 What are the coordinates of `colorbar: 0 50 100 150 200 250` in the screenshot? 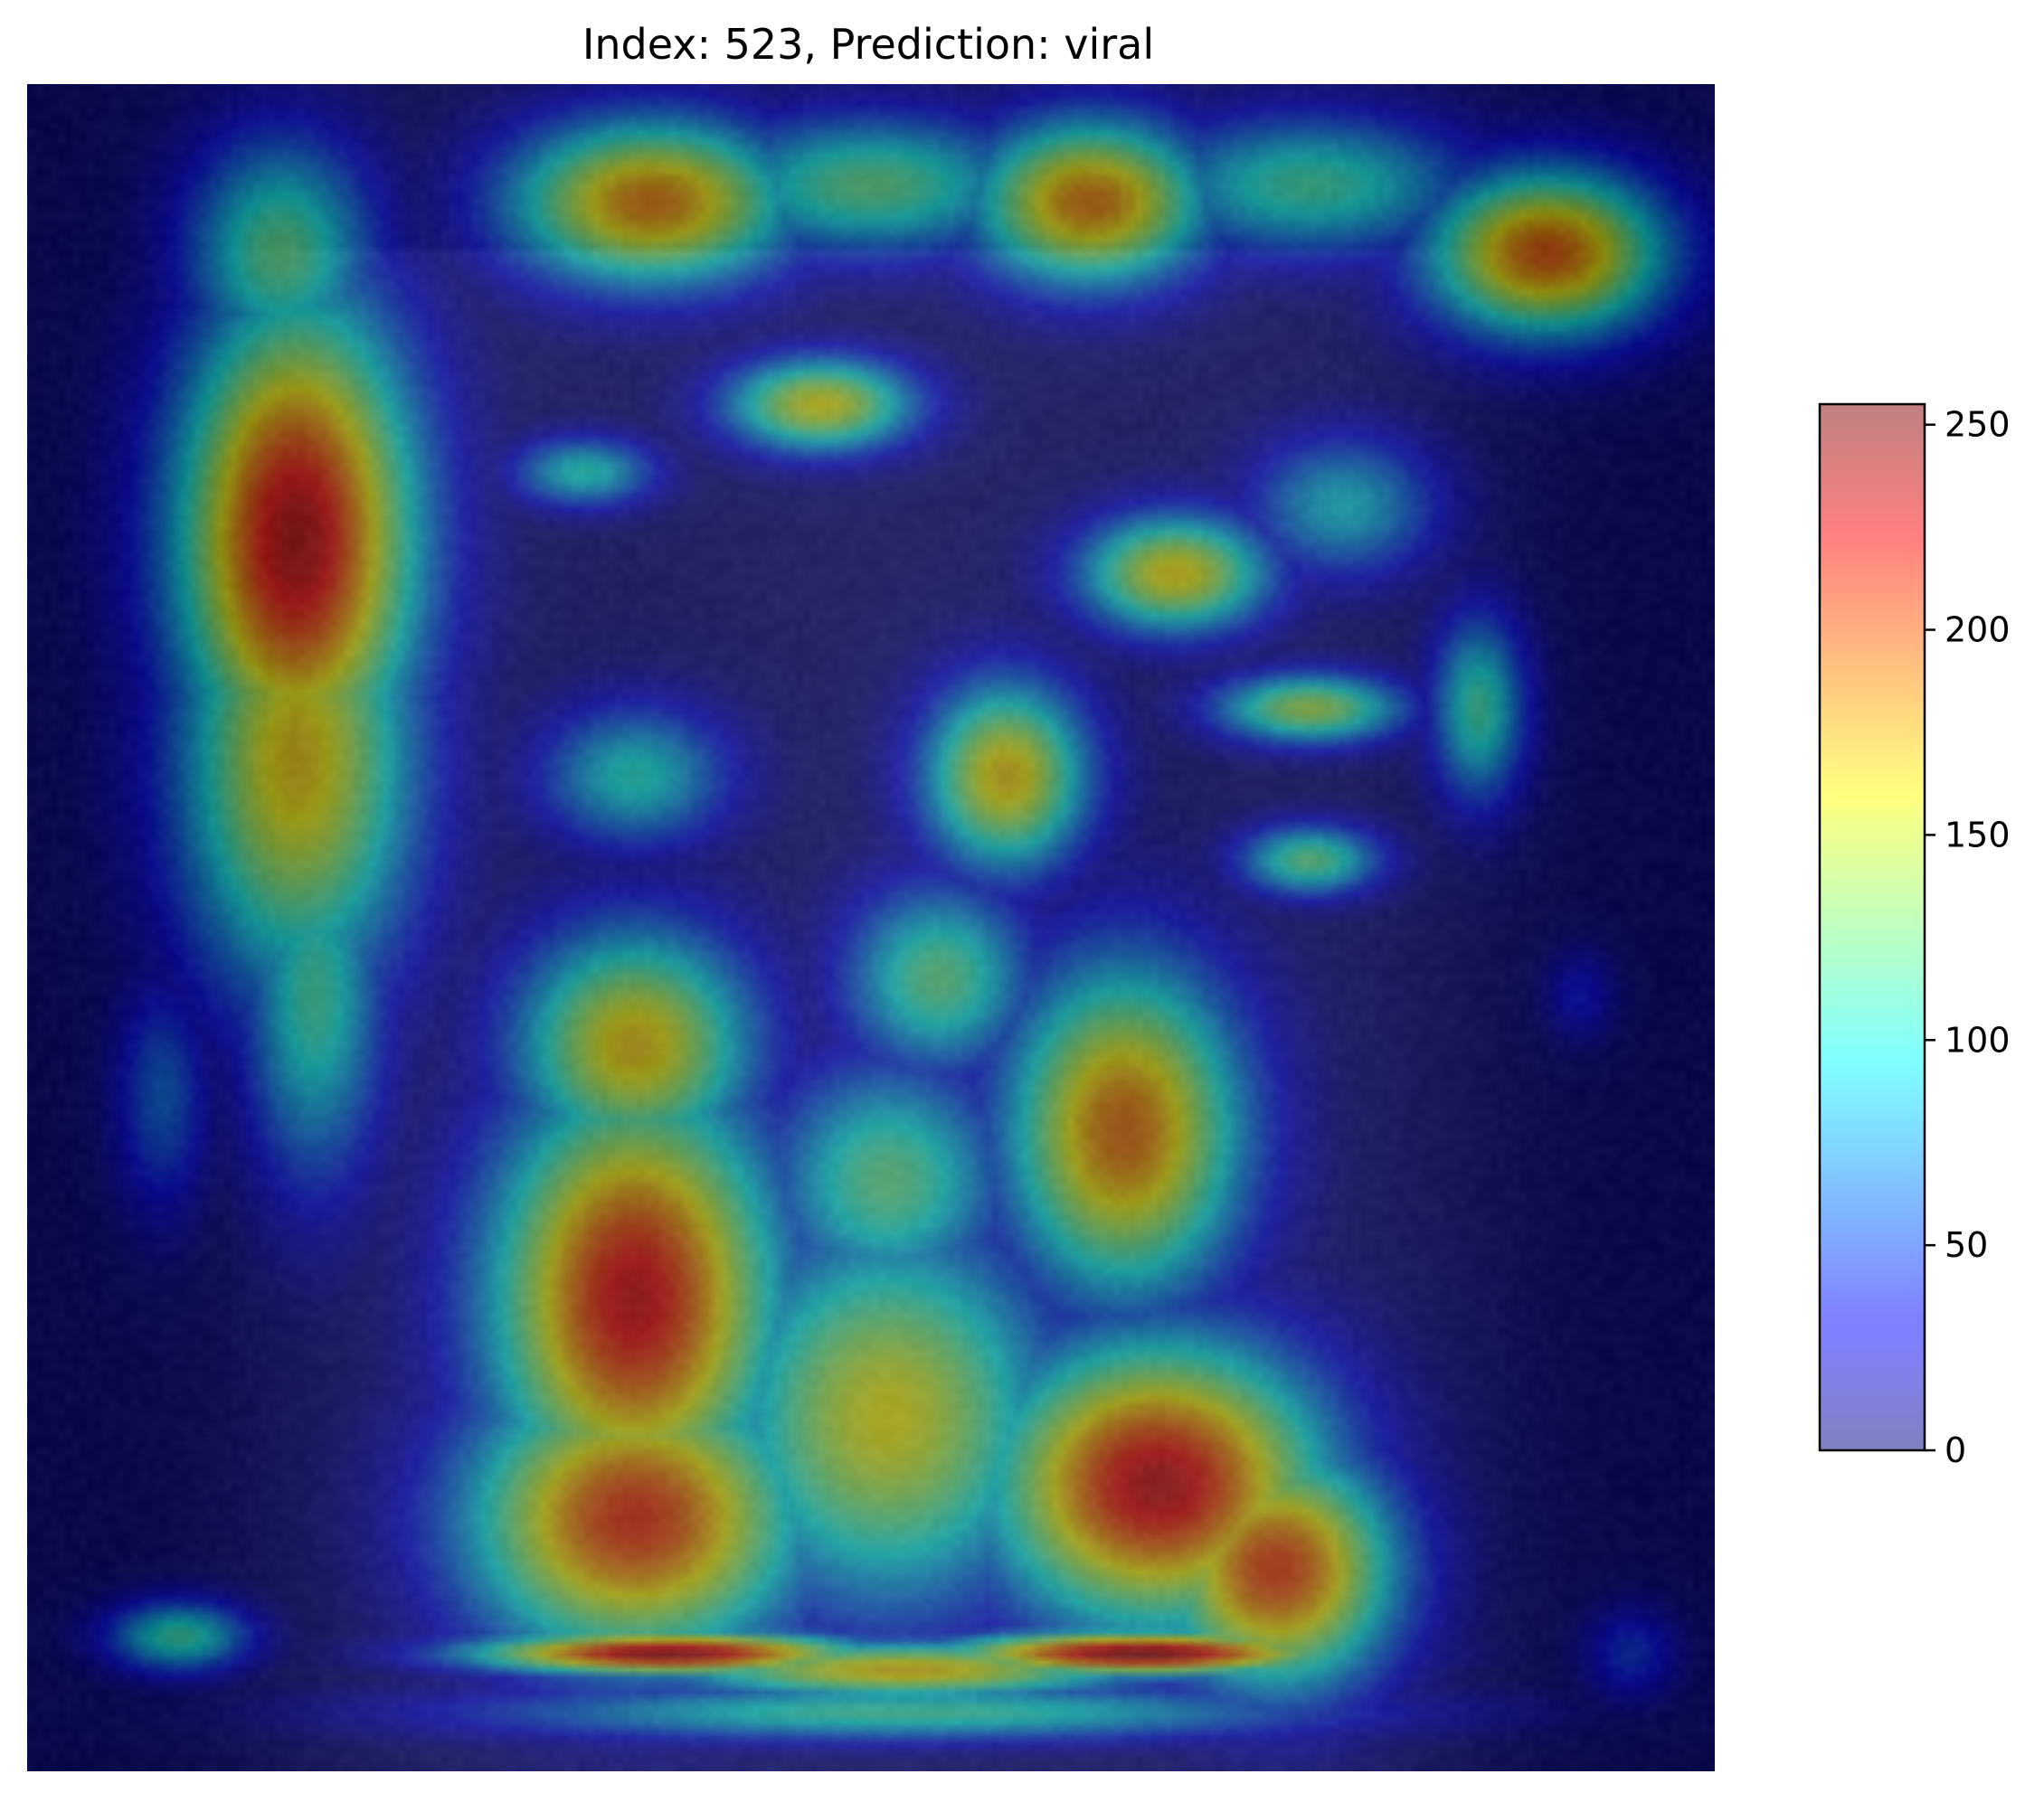 It's located at (1916, 937).